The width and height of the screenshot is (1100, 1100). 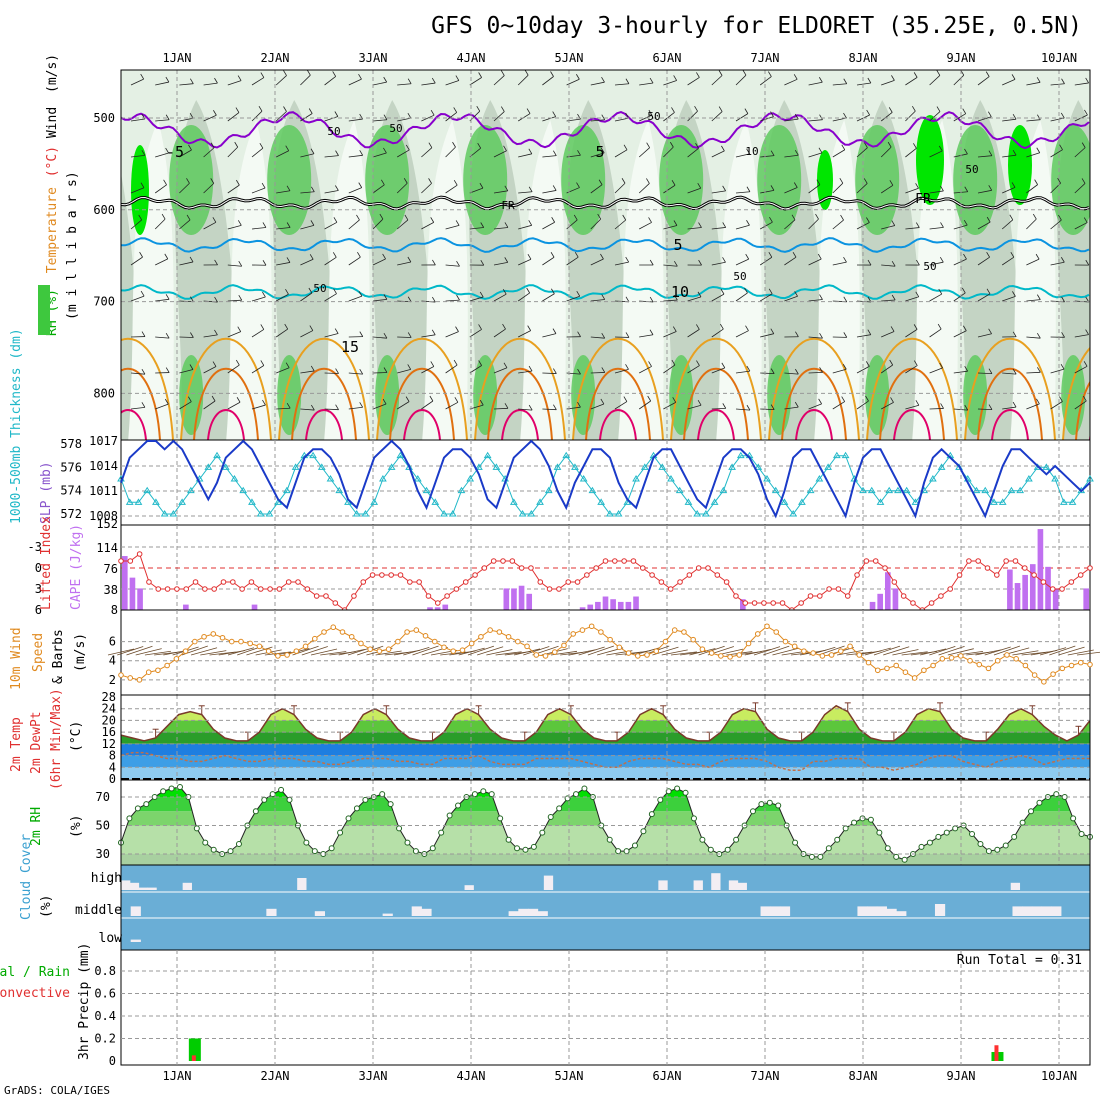 What do you see at coordinates (105, 1016) in the screenshot?
I see `precip-ytick: 0.4` at bounding box center [105, 1016].